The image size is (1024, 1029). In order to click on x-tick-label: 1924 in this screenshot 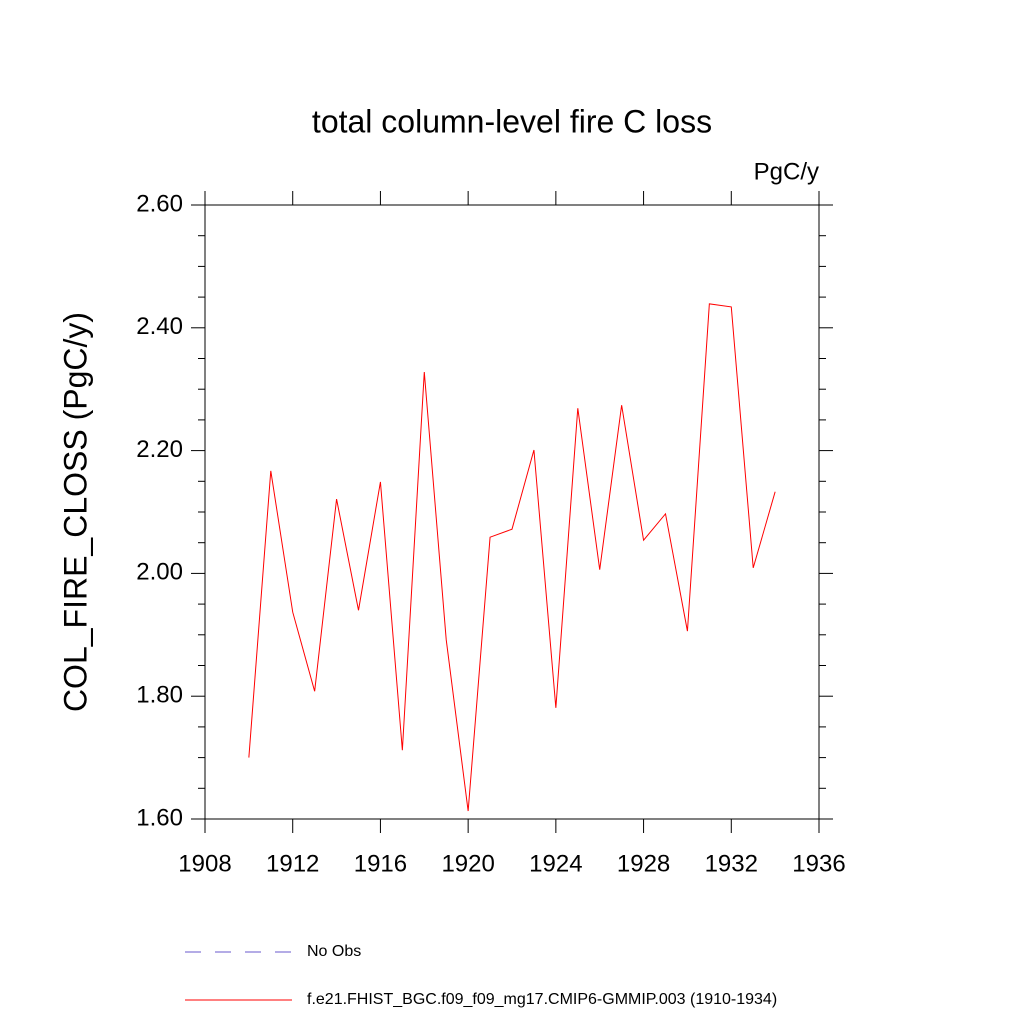, I will do `click(555, 863)`.